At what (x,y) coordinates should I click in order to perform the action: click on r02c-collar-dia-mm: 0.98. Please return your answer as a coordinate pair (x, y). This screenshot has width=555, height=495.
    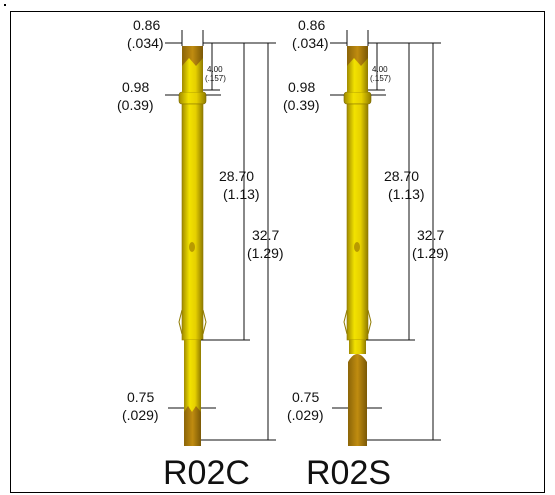
    Looking at the image, I should click on (135, 87).